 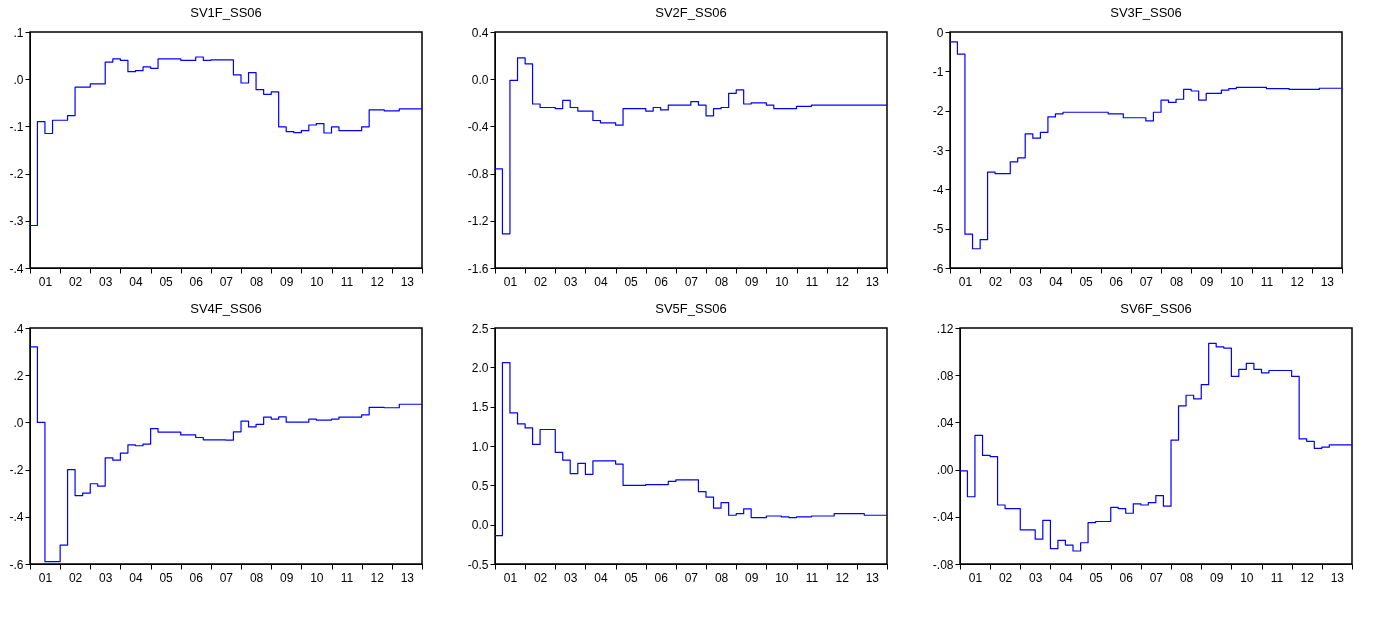 I want to click on y-tick-label: 2.5, so click(x=480, y=328).